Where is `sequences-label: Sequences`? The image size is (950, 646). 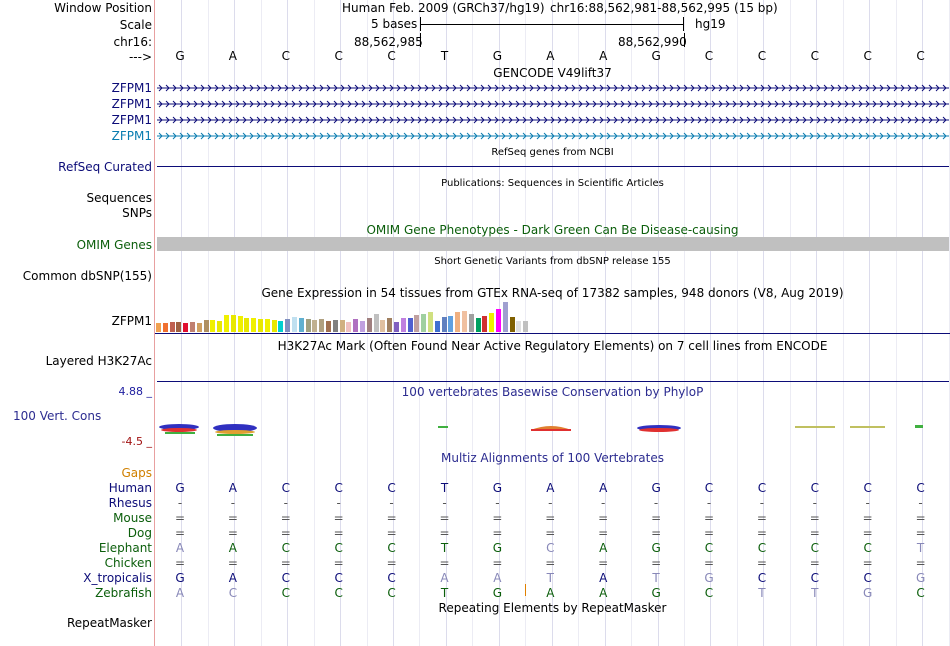
sequences-label: Sequences is located at coordinates (119, 198).